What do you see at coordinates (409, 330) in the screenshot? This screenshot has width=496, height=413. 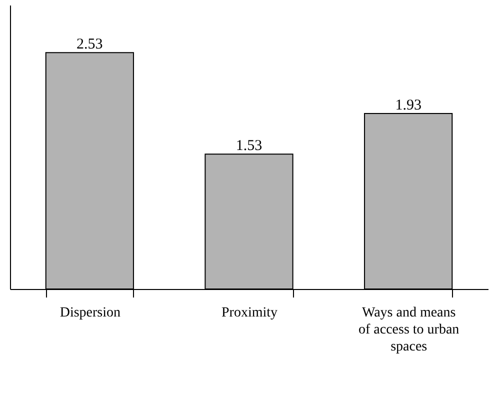 I see `x-tick-label: Ways and means of access to urban spaces` at bounding box center [409, 330].